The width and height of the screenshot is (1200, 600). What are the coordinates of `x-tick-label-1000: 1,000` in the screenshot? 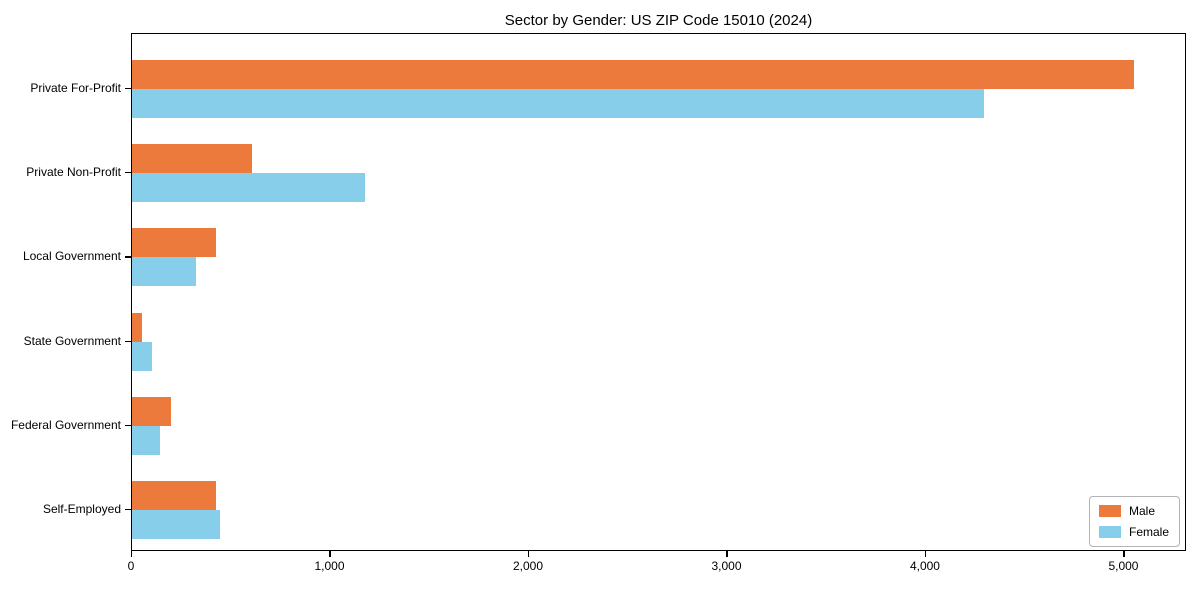 It's located at (329, 566).